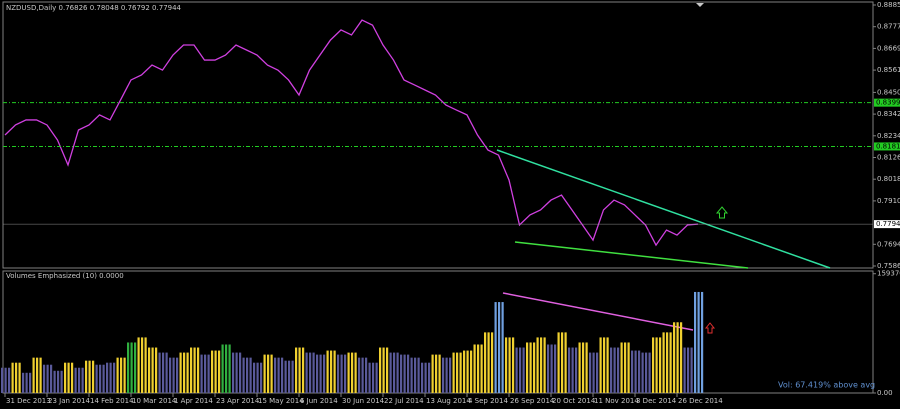 Image resolution: width=900 pixels, height=409 pixels. What do you see at coordinates (532, 401) in the screenshot?
I see `x-tick-label: 26 Sep 2014` at bounding box center [532, 401].